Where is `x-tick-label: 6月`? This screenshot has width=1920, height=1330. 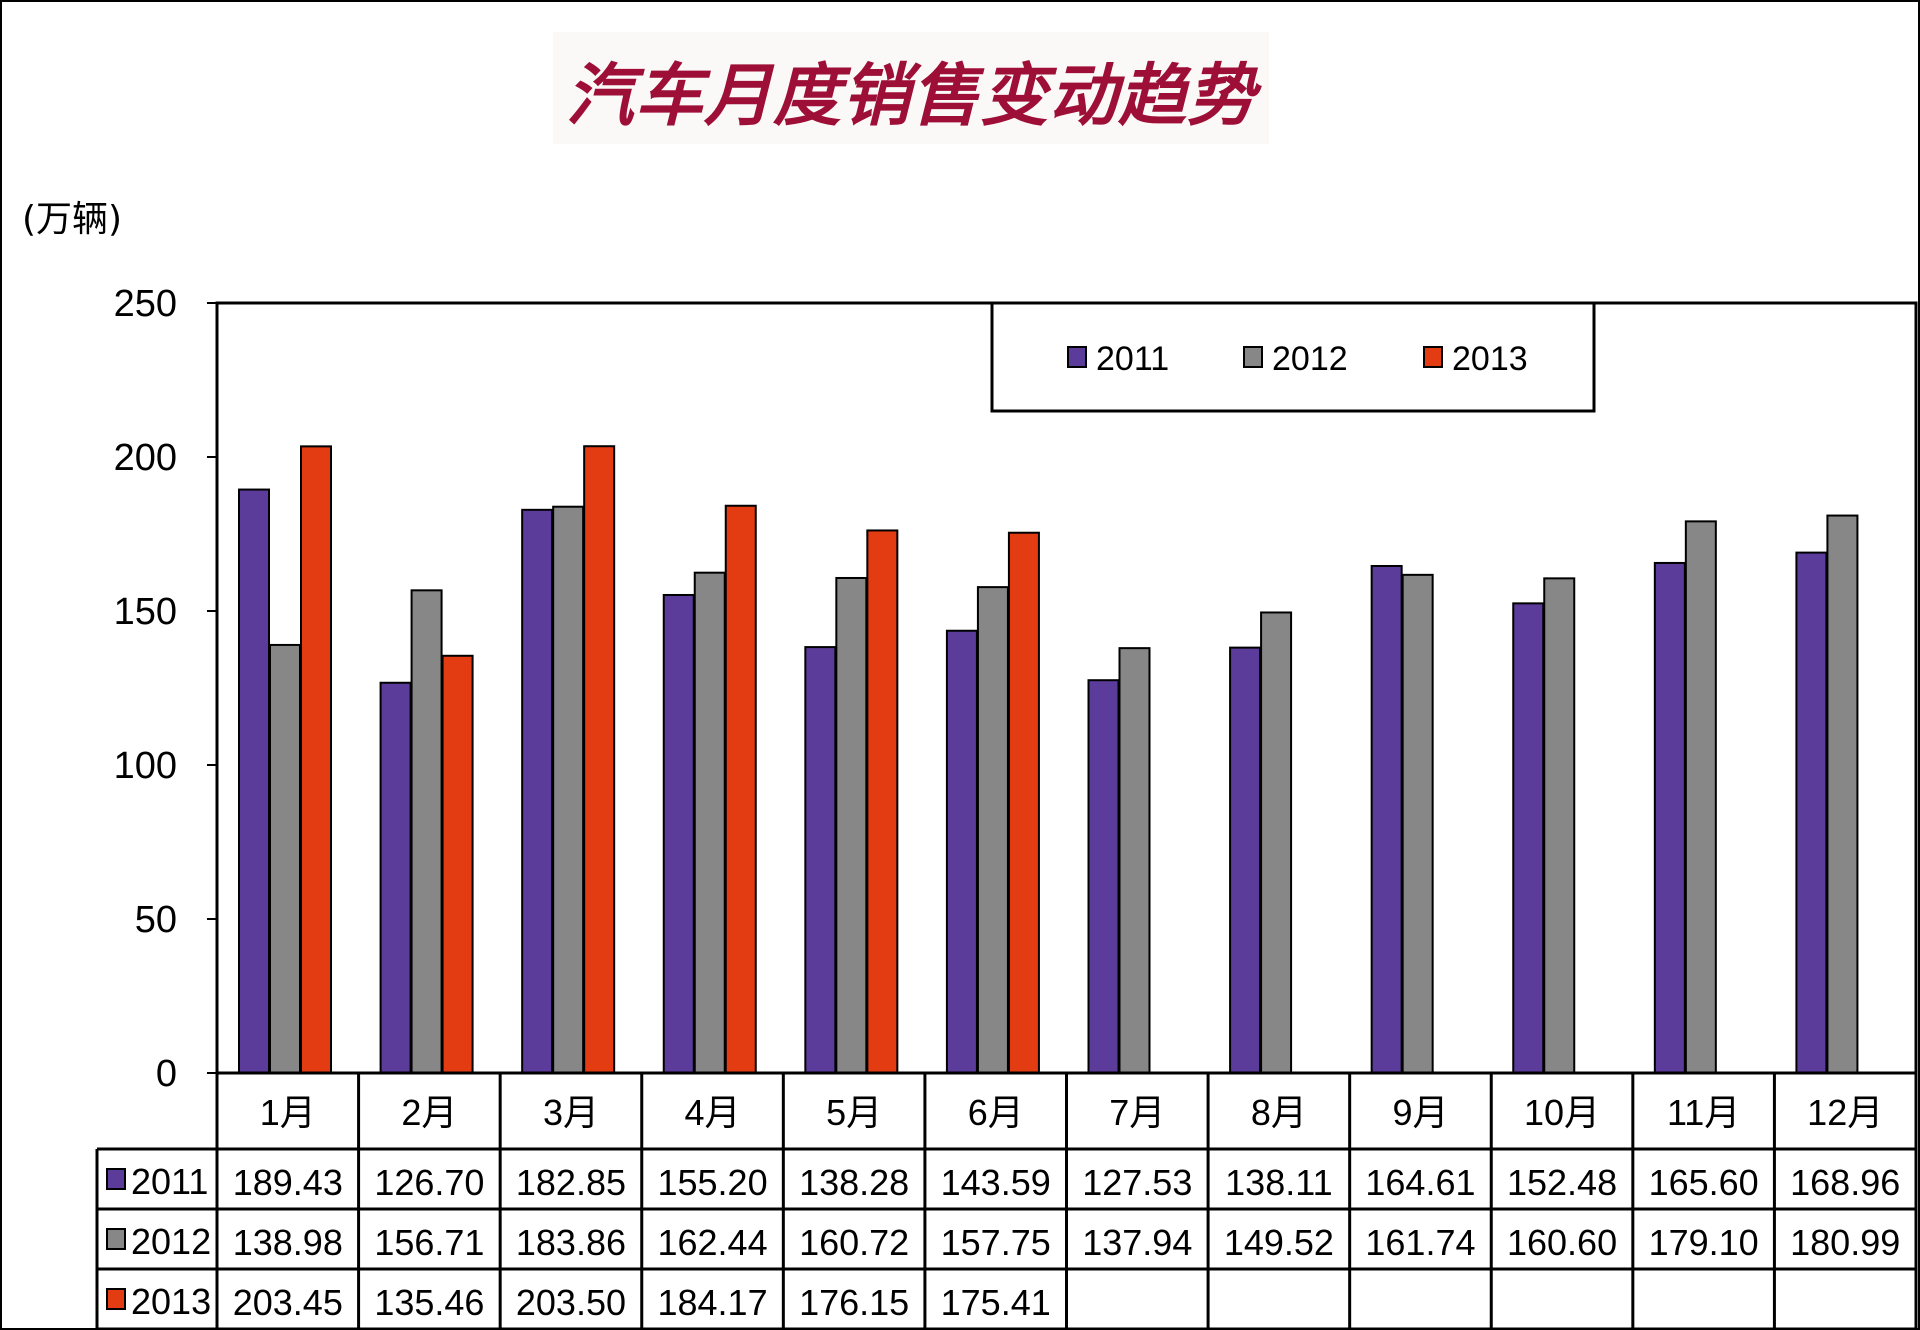 x-tick-label: 6月 is located at coordinates (996, 1112).